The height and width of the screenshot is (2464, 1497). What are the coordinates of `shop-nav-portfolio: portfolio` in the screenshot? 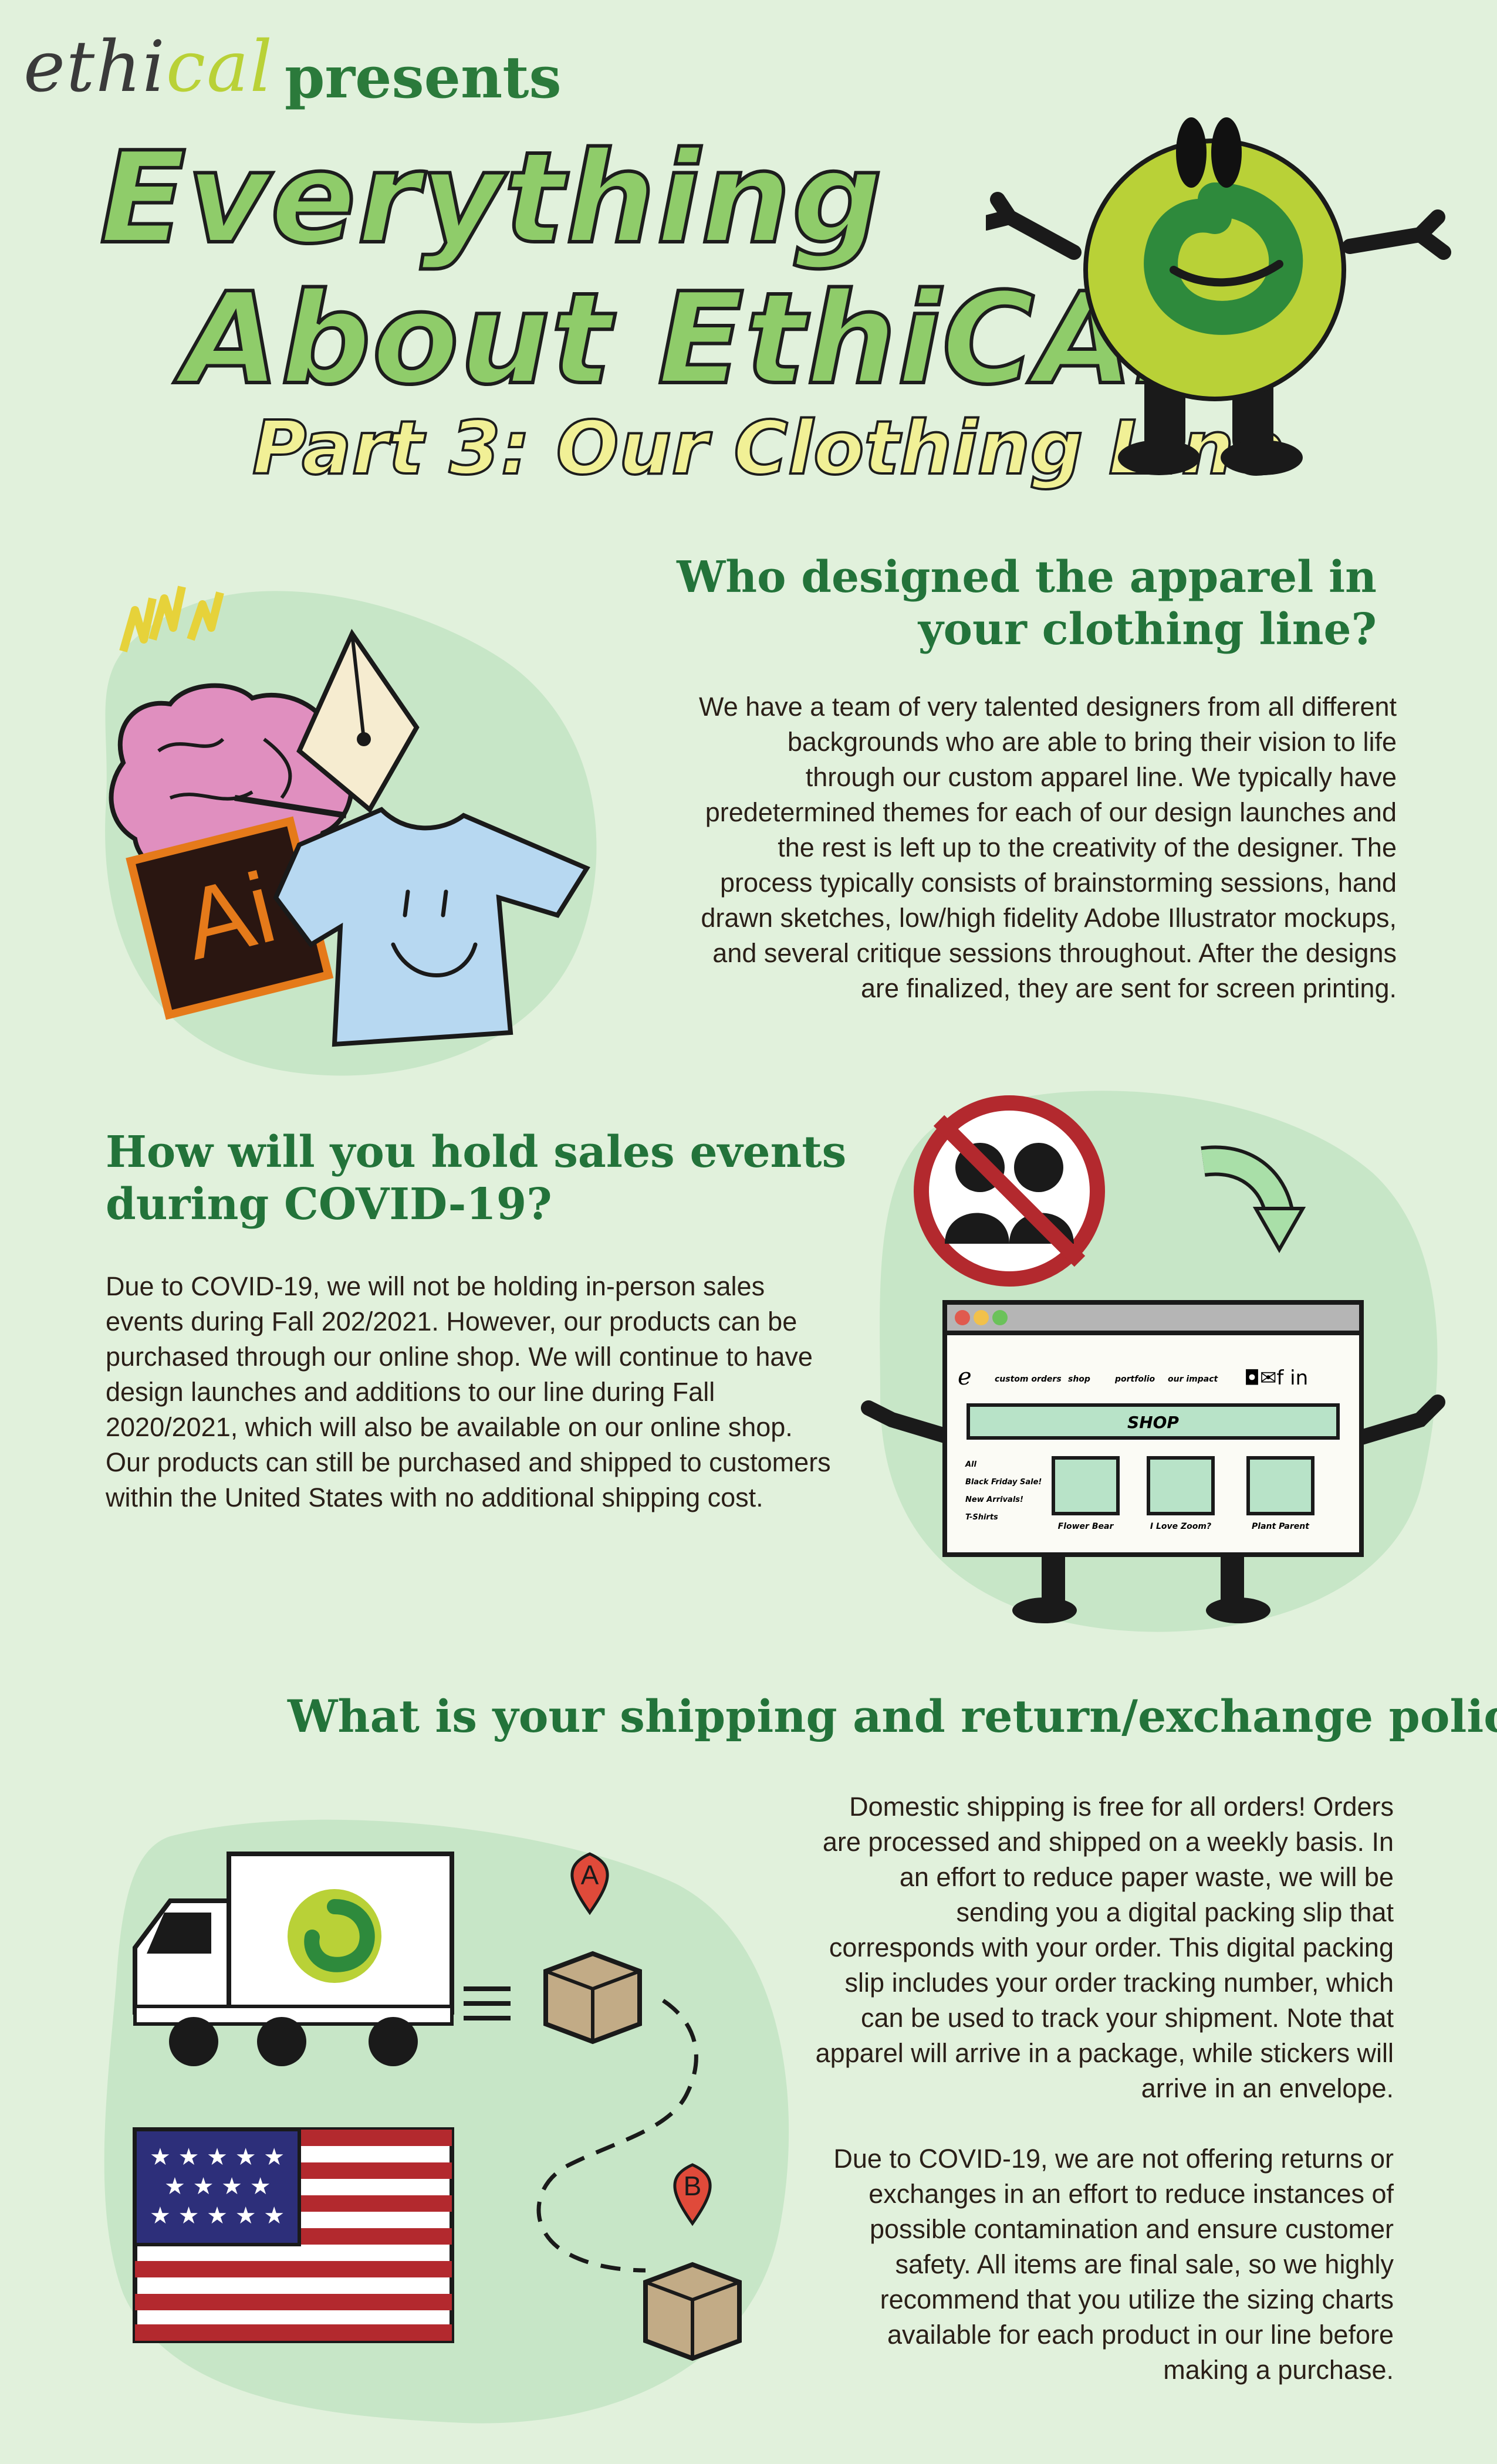 It's located at (1134, 1379).